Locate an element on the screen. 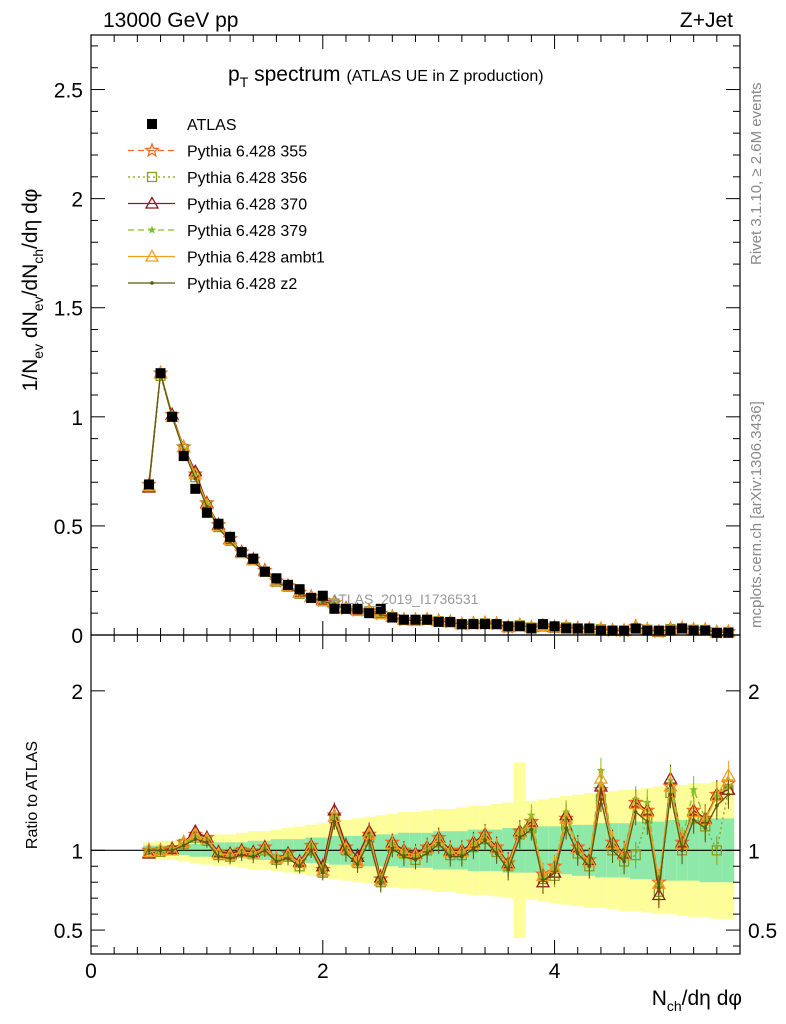  legend-item-pythia-6-428-356-label: Pythia 6.428 356 is located at coordinates (247, 178).